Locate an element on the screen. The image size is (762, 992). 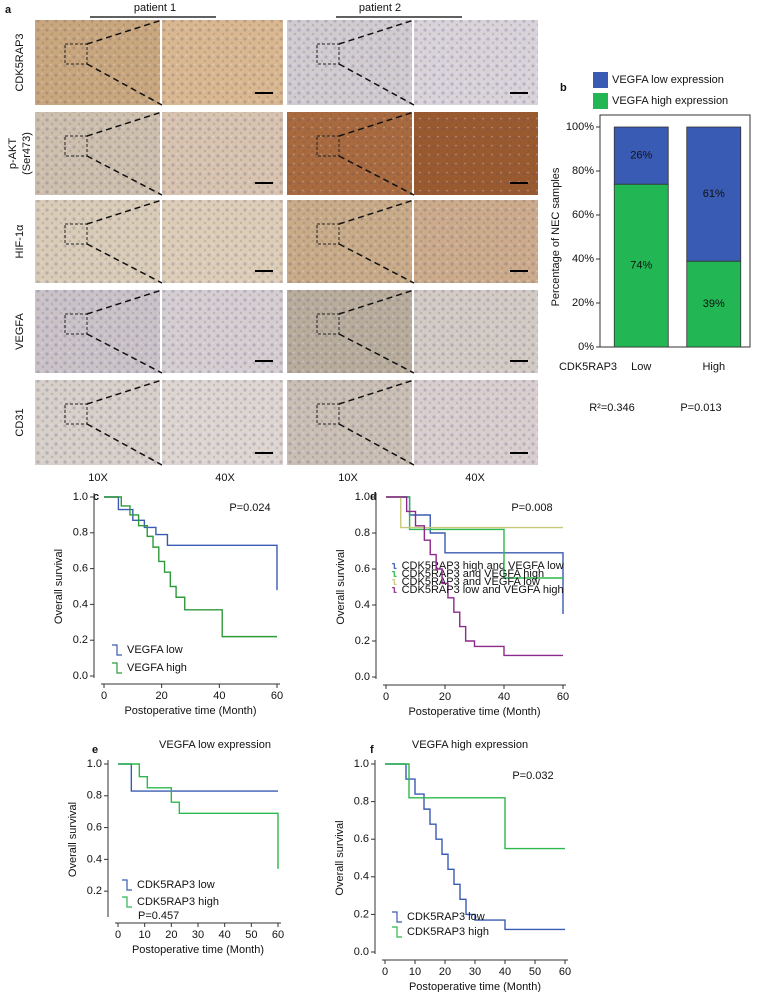
x-tick-label: High is located at coordinates (713, 367).